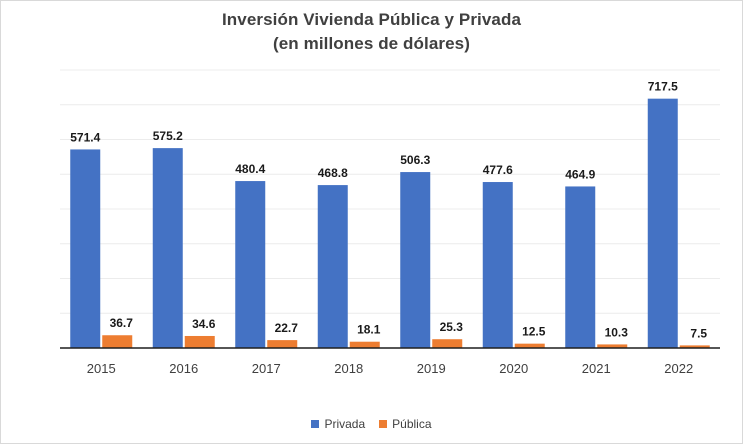 The image size is (743, 444). I want to click on x-tick-label: 2019, so click(431, 368).